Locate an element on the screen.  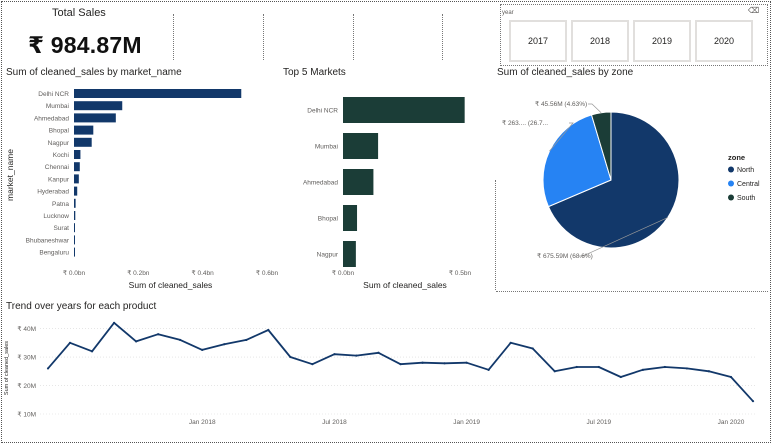
year-tile-2020: 2020 is located at coordinates (724, 41).